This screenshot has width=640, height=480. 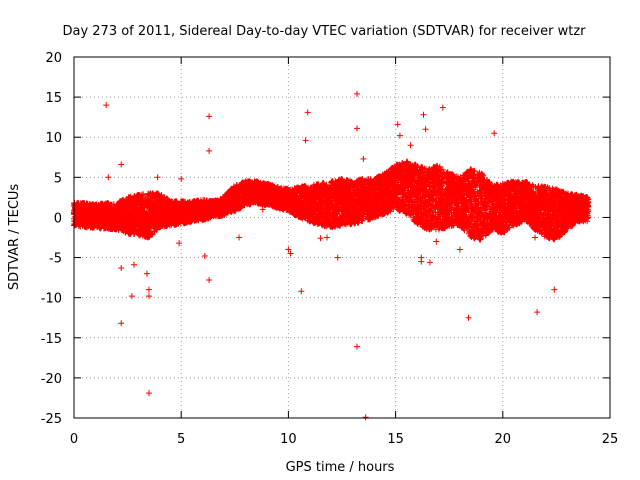 I want to click on x-tick-label: 10, so click(x=288, y=439).